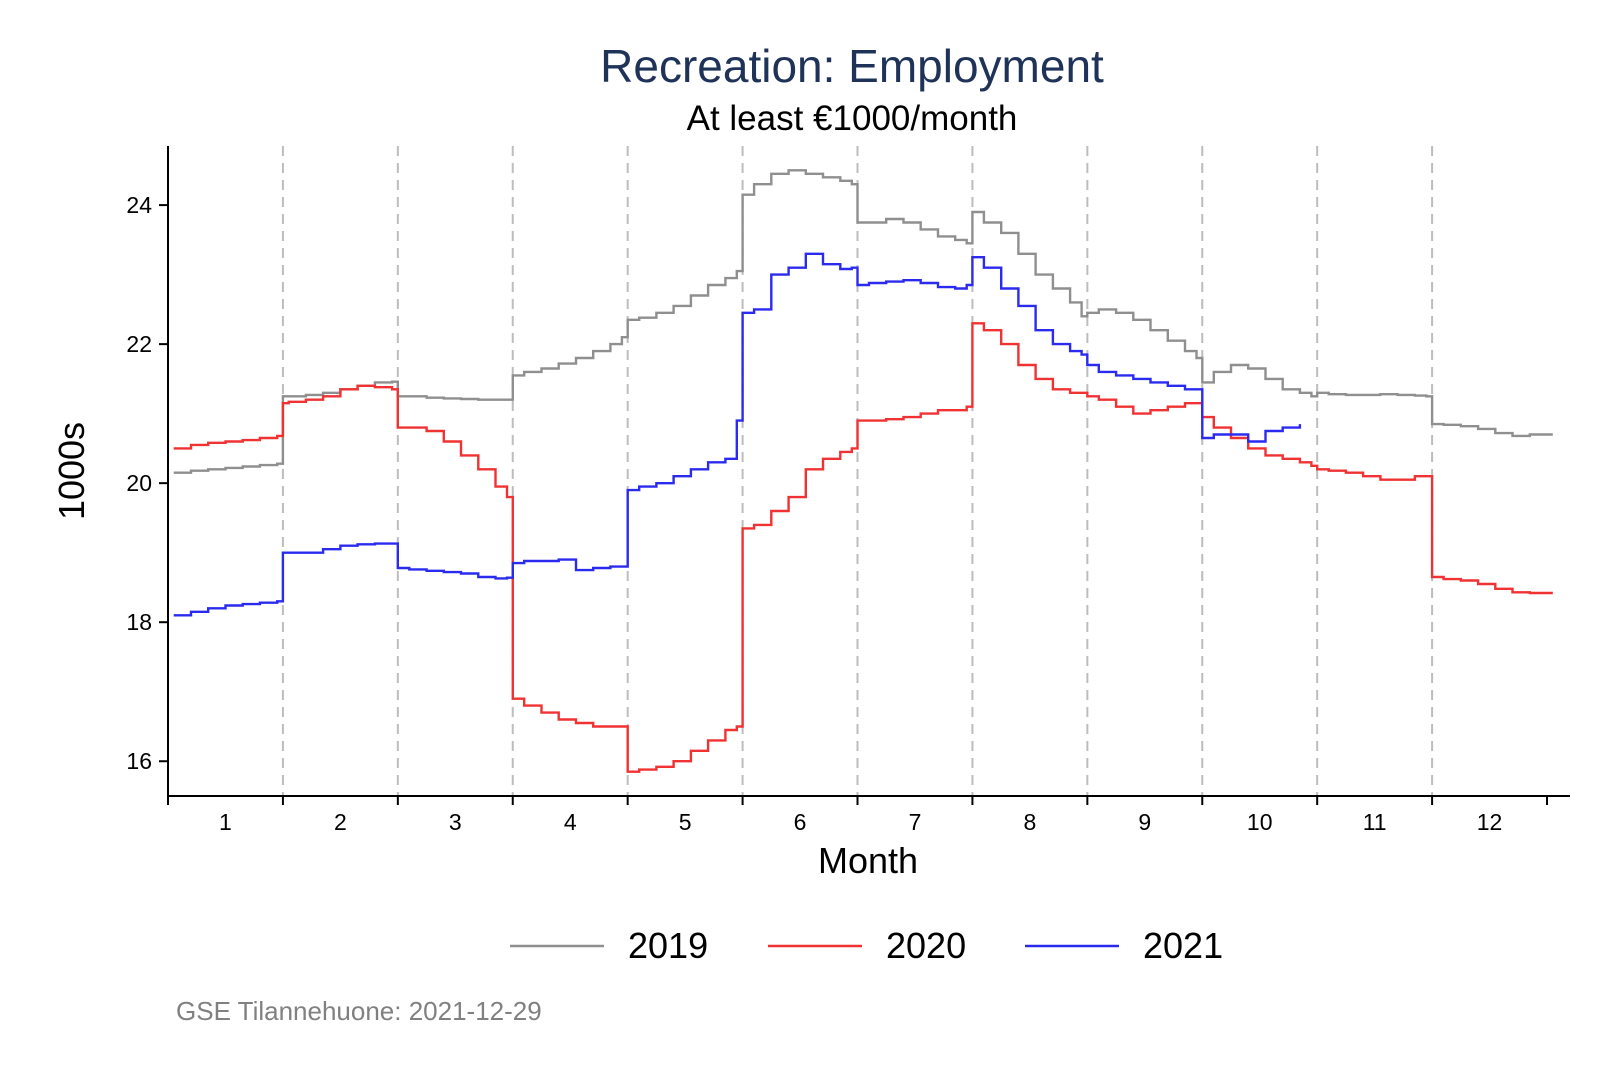 The width and height of the screenshot is (1600, 1067). Describe the element at coordinates (1144, 822) in the screenshot. I see `x-tick-label: 9` at that location.